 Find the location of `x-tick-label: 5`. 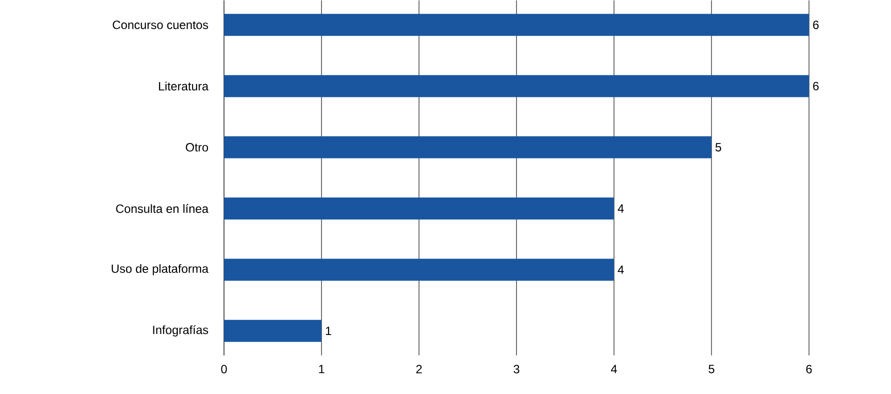

x-tick-label: 5 is located at coordinates (711, 369).